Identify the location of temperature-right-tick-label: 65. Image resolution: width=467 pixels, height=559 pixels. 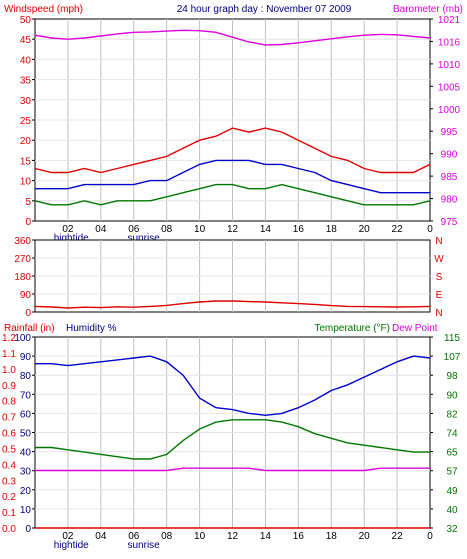
(452, 453).